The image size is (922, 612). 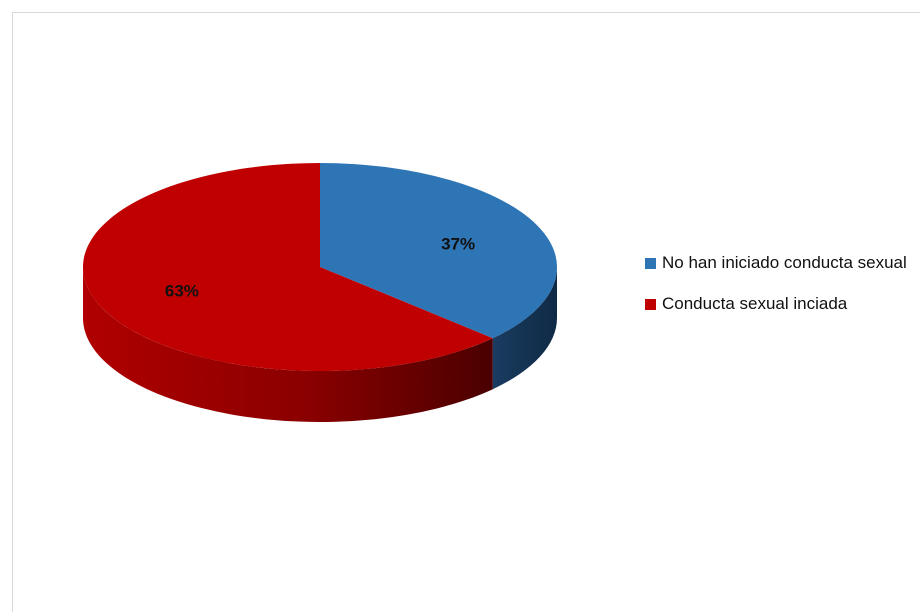 What do you see at coordinates (755, 303) in the screenshot?
I see `legend-label: Conducta sexual inciada` at bounding box center [755, 303].